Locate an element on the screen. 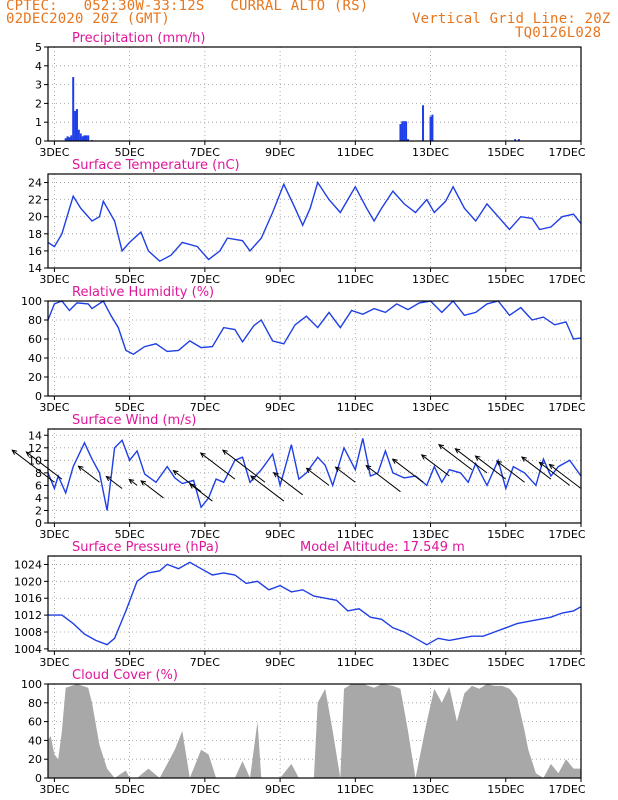 This screenshot has width=618, height=800. humidity-xtick-label: 13DEC is located at coordinates (430, 407).